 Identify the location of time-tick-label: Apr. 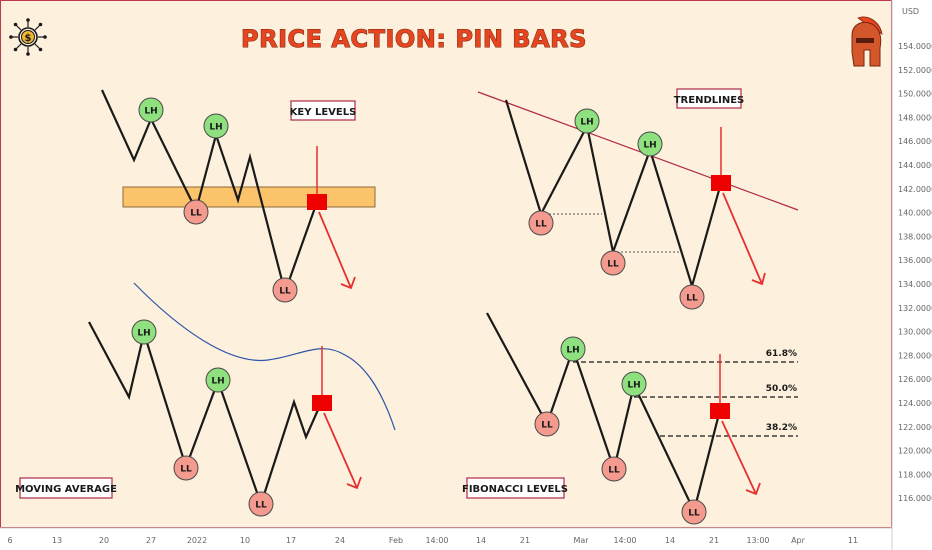
(798, 540).